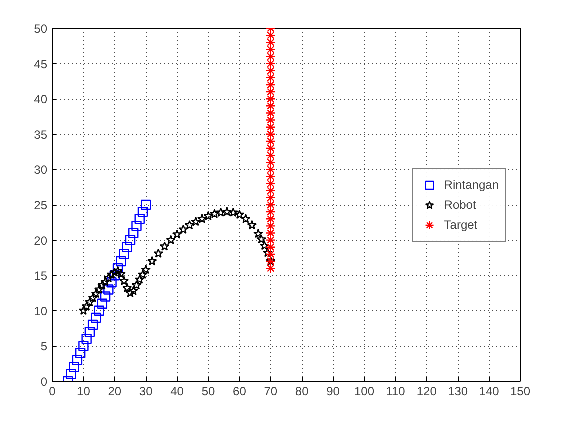  I want to click on x-tick-label: 90, so click(333, 391).